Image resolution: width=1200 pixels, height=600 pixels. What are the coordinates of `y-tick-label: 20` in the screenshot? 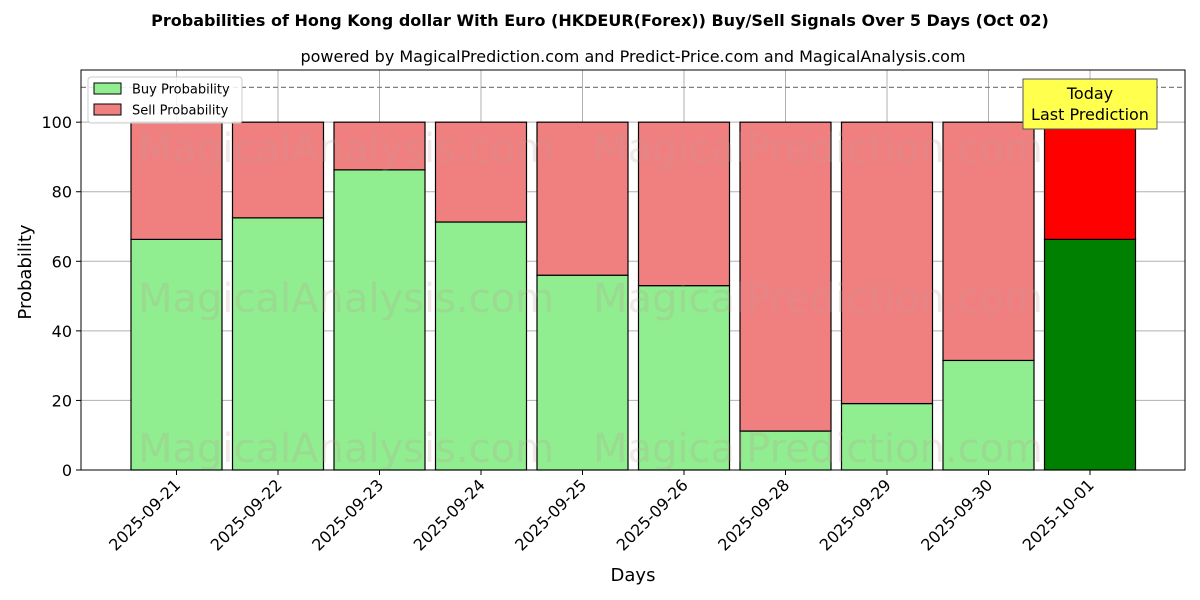 It's located at (62, 400).